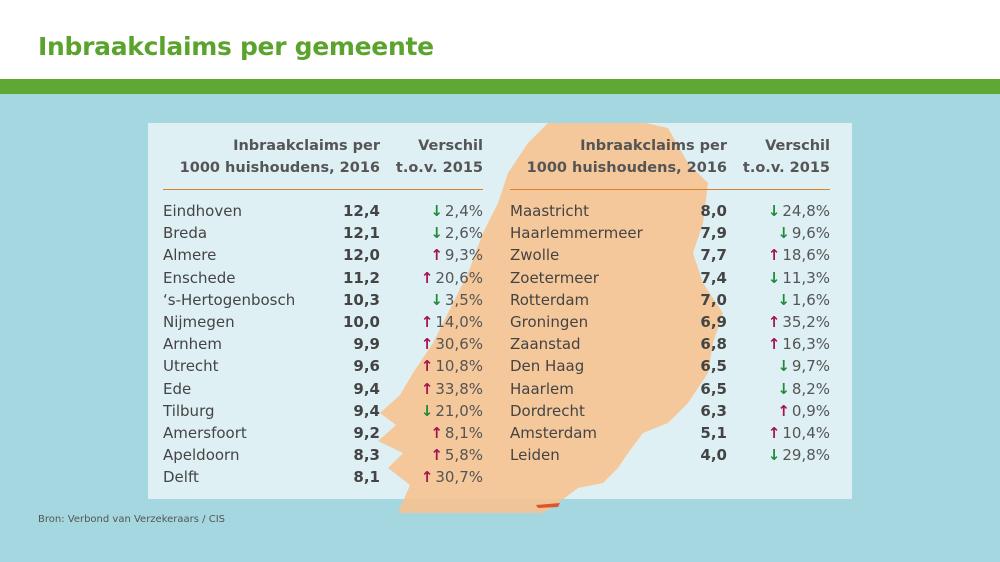 The width and height of the screenshot is (1000, 562). Describe the element at coordinates (459, 410) in the screenshot. I see `change-value: 21,0%` at that location.